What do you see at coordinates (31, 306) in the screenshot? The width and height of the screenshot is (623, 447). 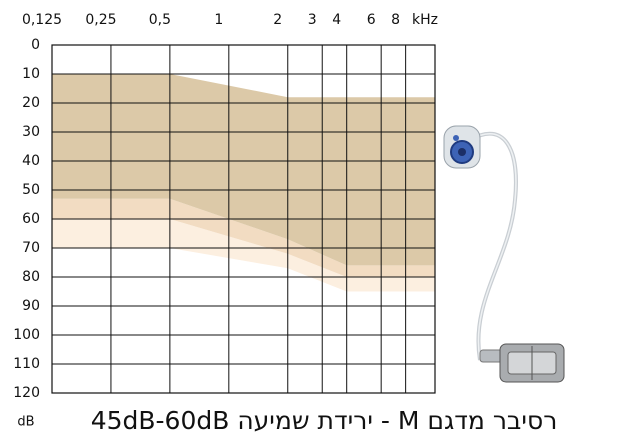 I see `y-tick-label: 90` at bounding box center [31, 306].